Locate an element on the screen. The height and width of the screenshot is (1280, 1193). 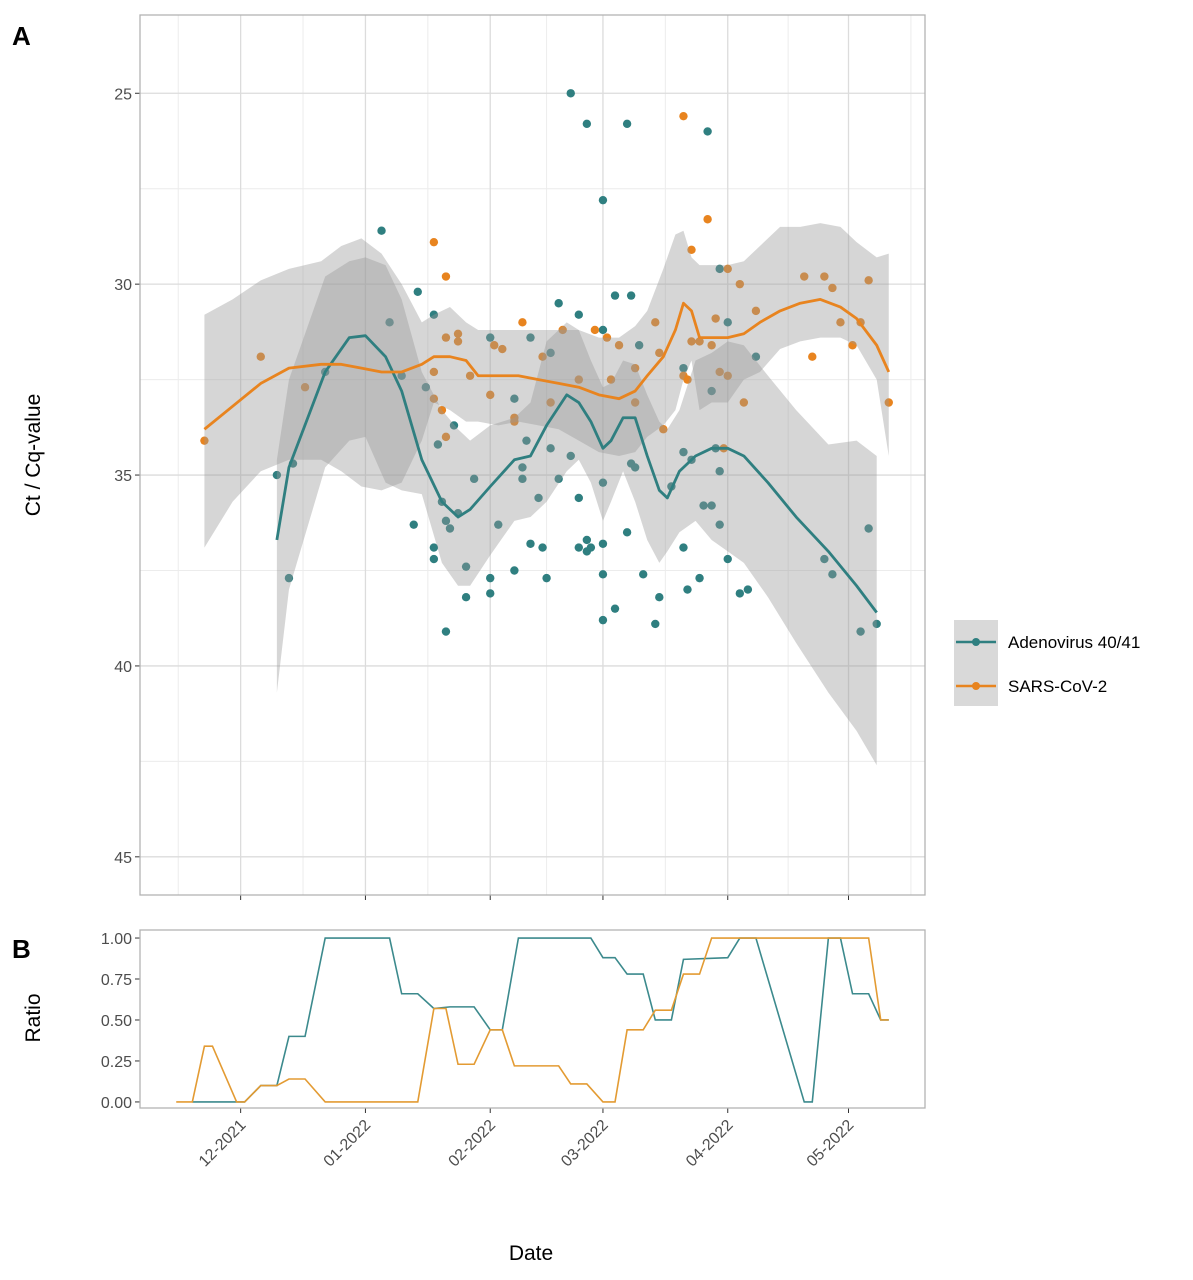
panel-label-b: B is located at coordinates (21, 949).